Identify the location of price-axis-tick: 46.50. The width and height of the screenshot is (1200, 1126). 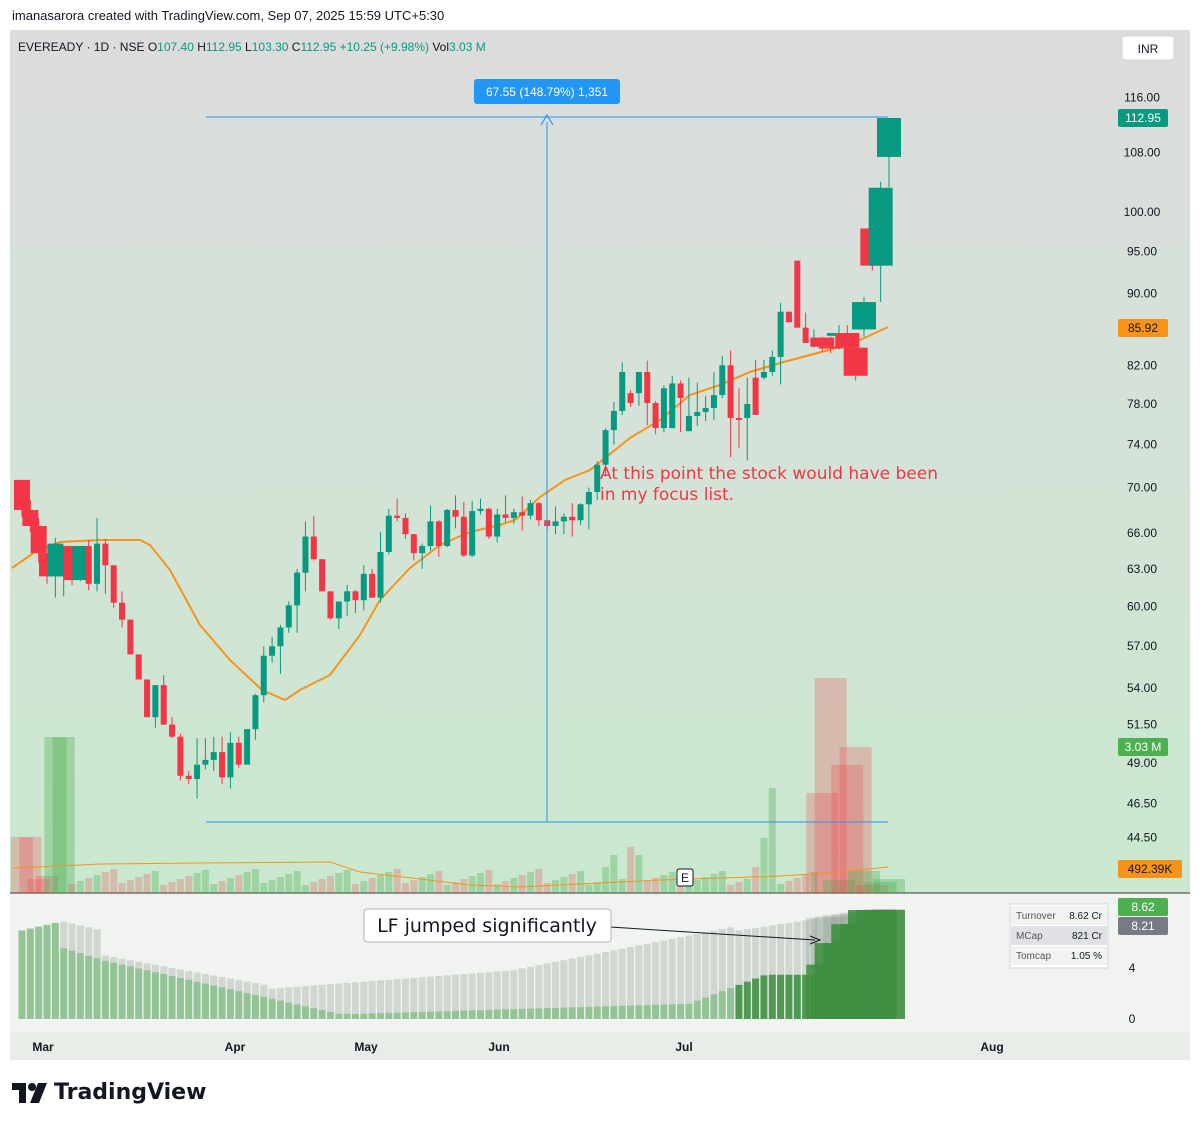
(1142, 804).